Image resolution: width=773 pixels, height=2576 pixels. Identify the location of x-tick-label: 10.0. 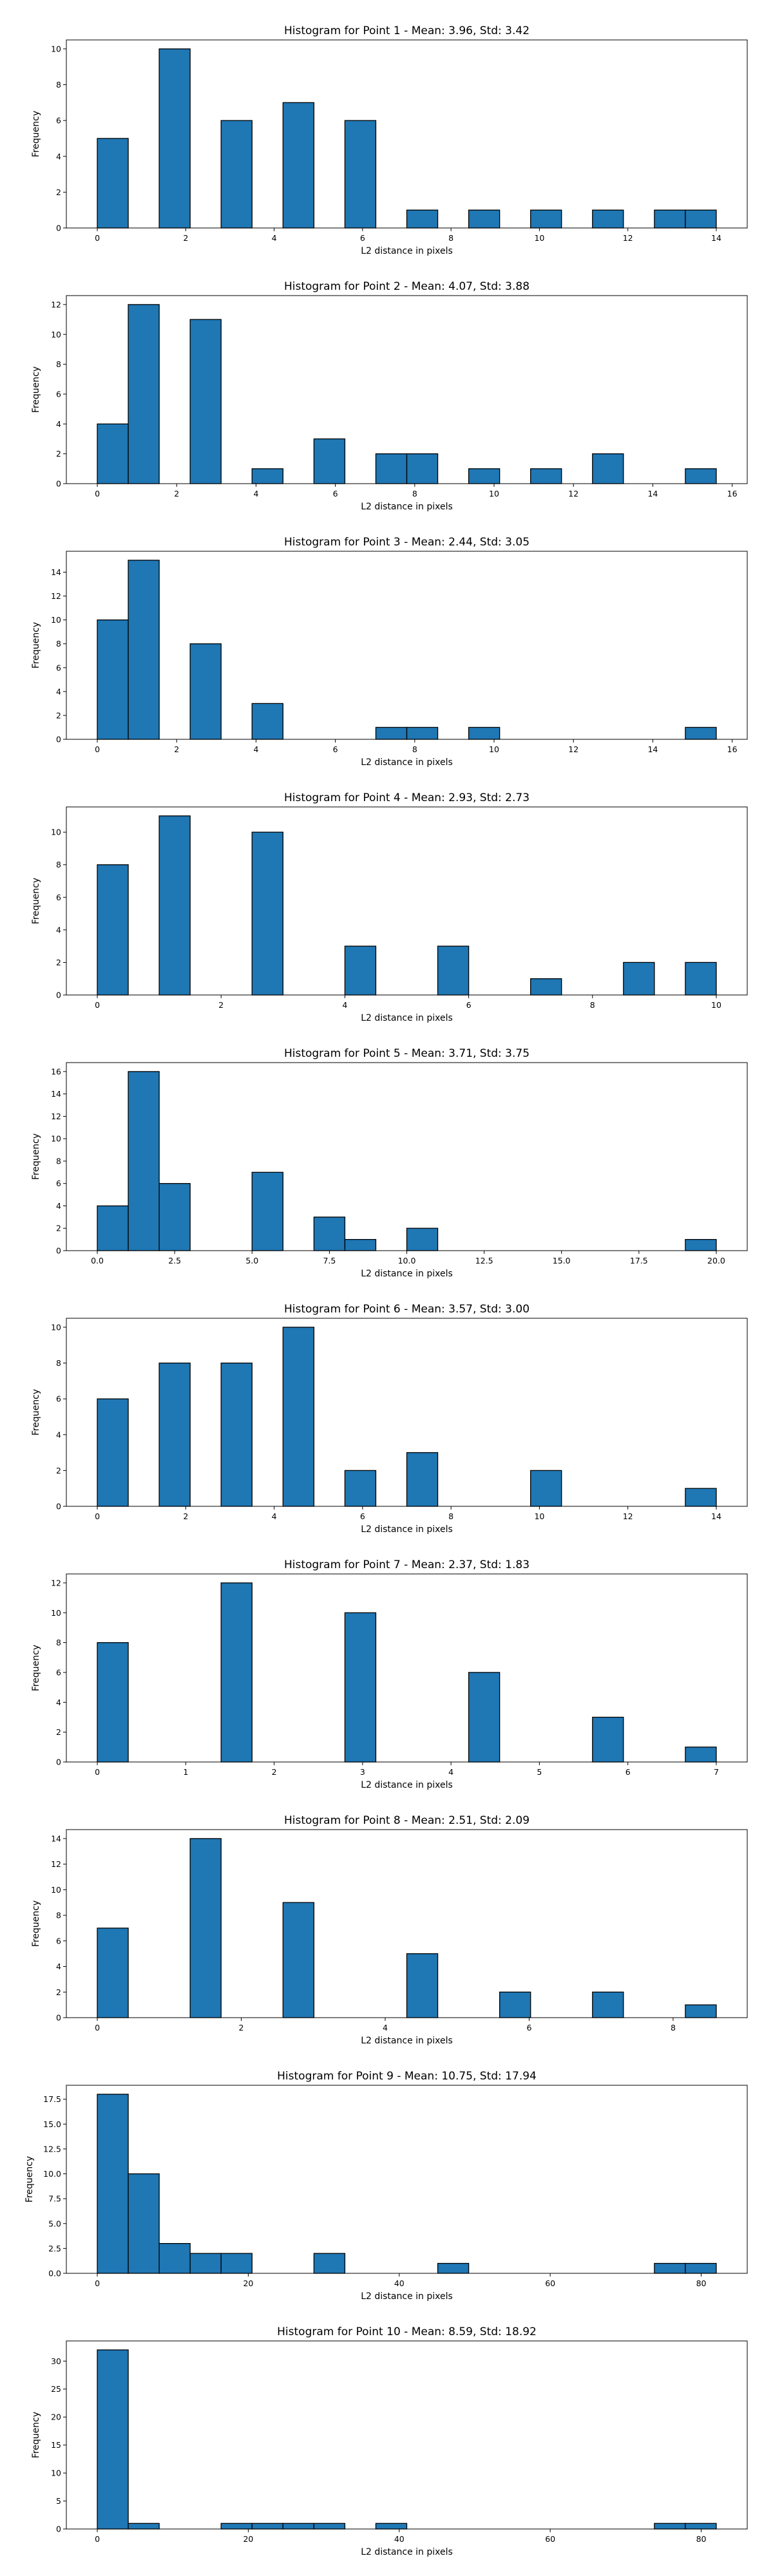
(407, 1260).